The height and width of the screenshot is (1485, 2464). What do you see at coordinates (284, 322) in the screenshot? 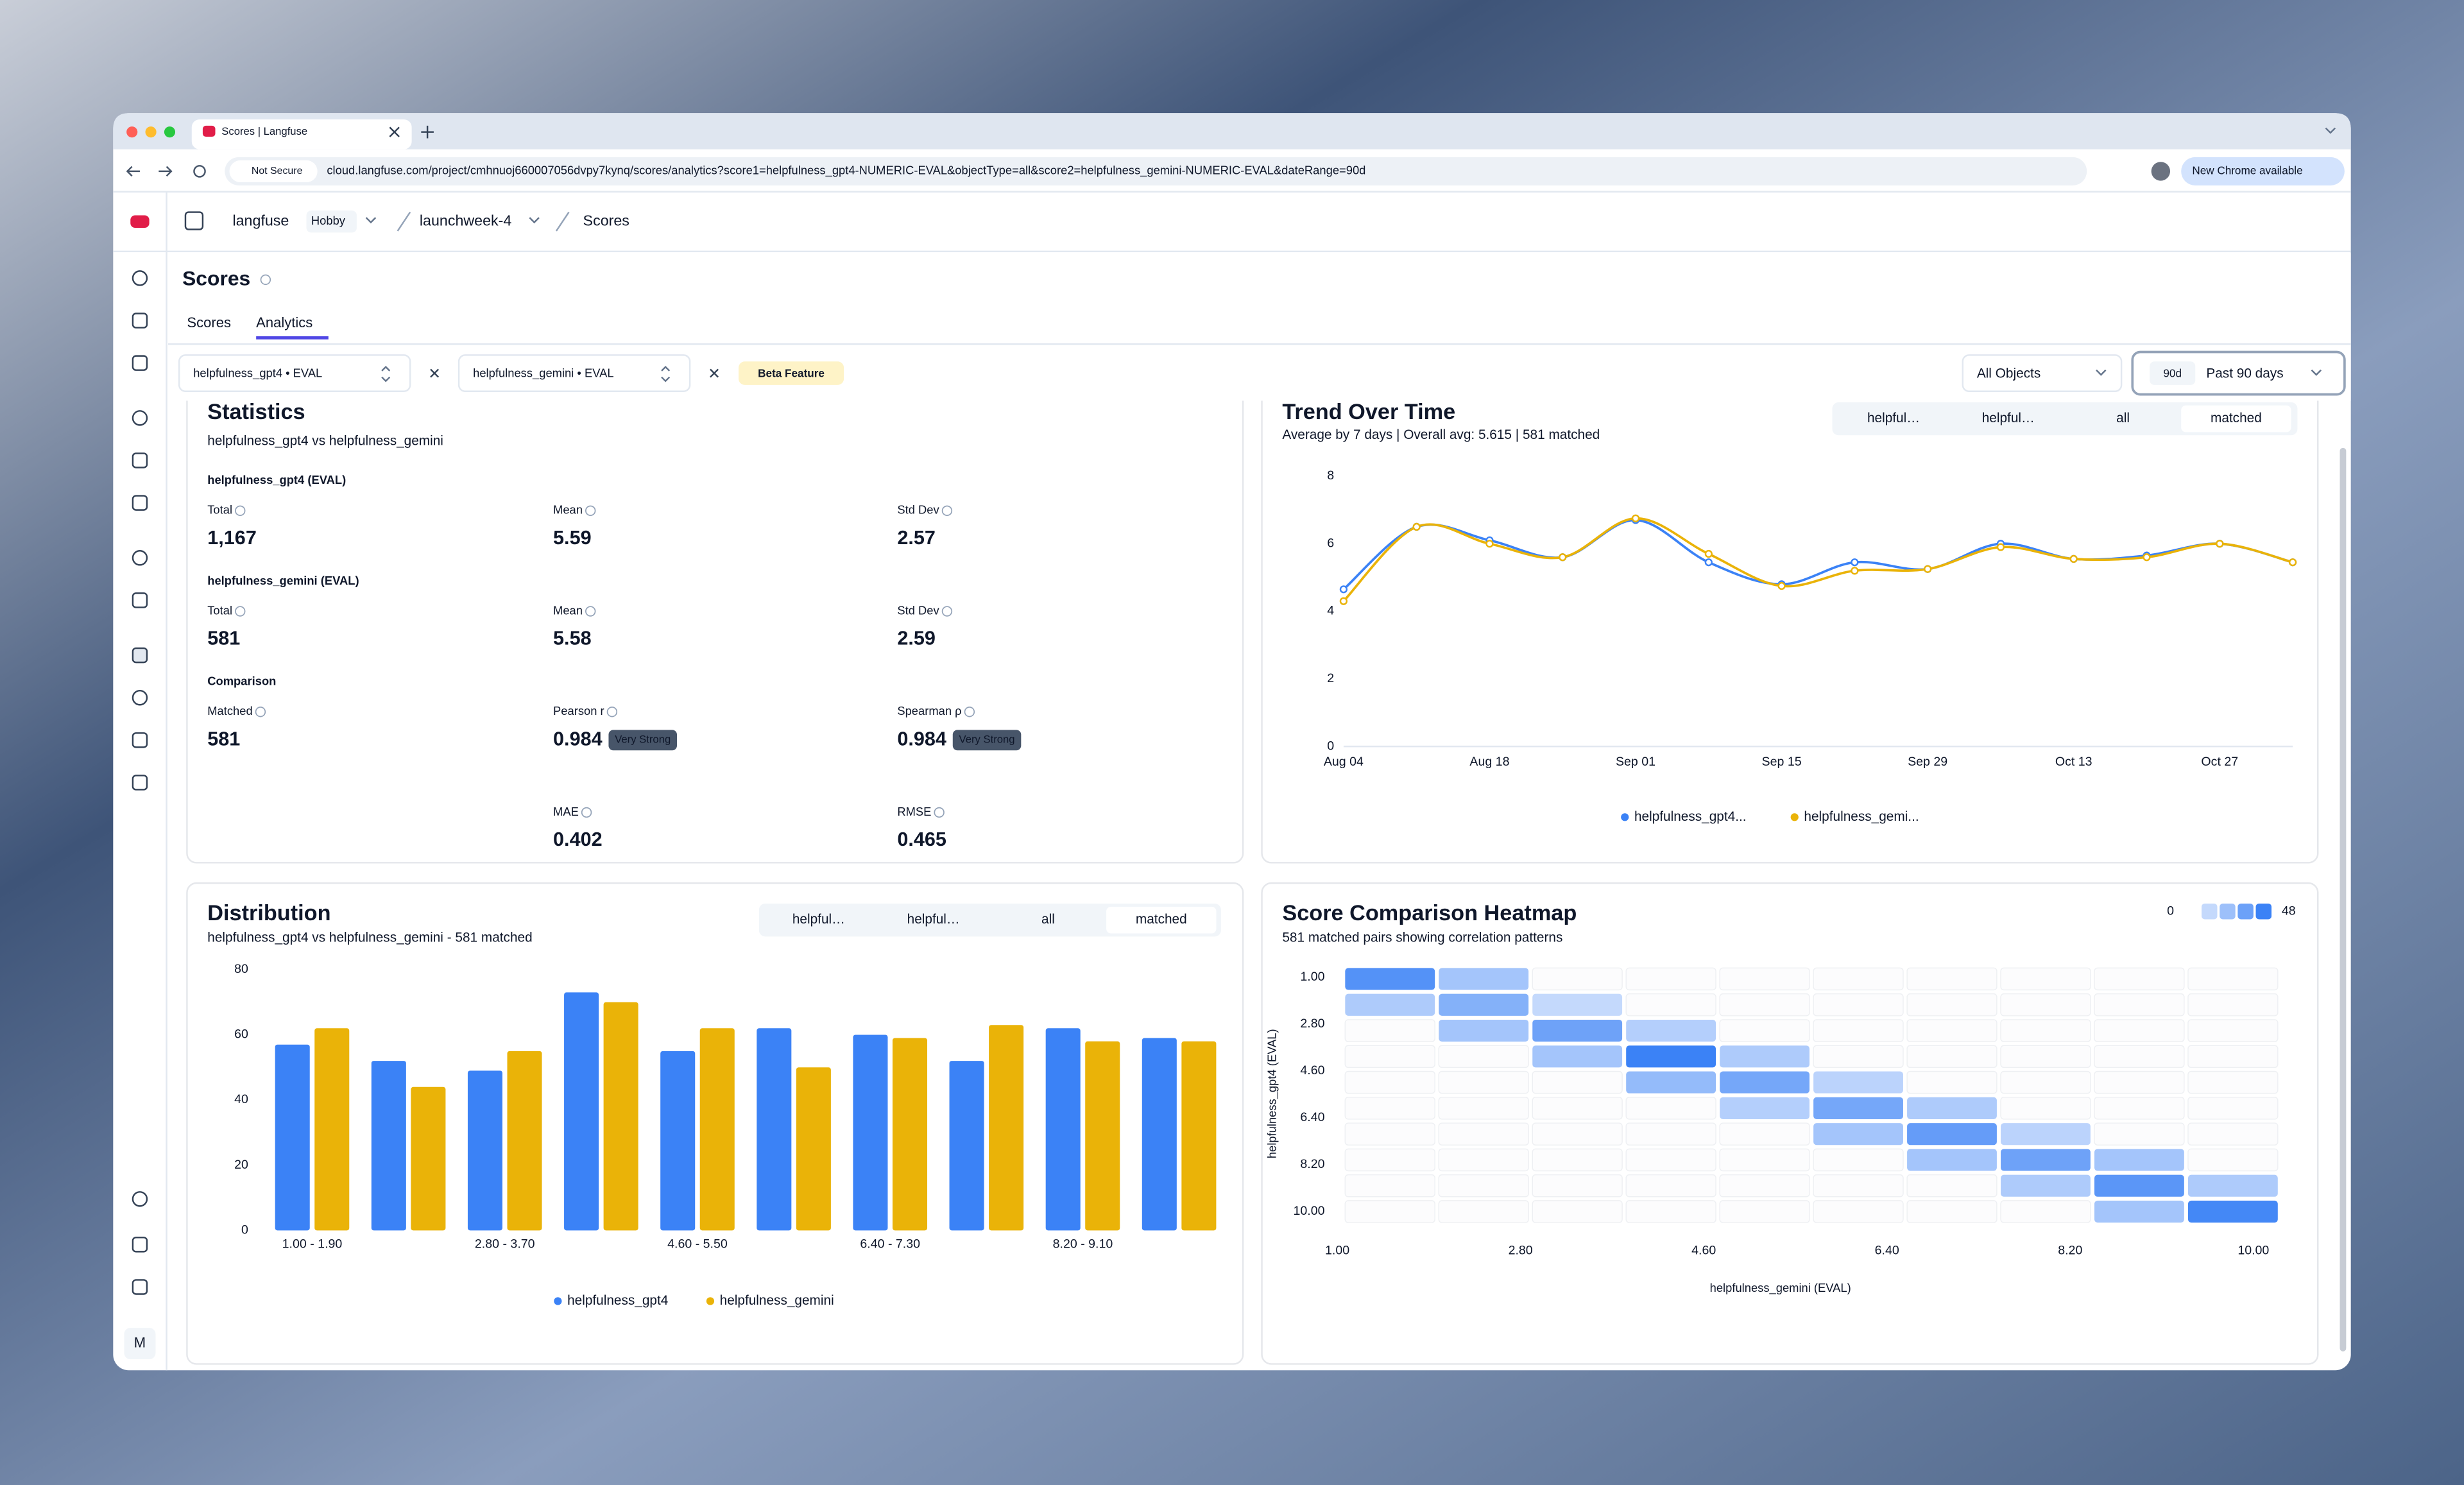
I see `page-tab: Analytics` at bounding box center [284, 322].